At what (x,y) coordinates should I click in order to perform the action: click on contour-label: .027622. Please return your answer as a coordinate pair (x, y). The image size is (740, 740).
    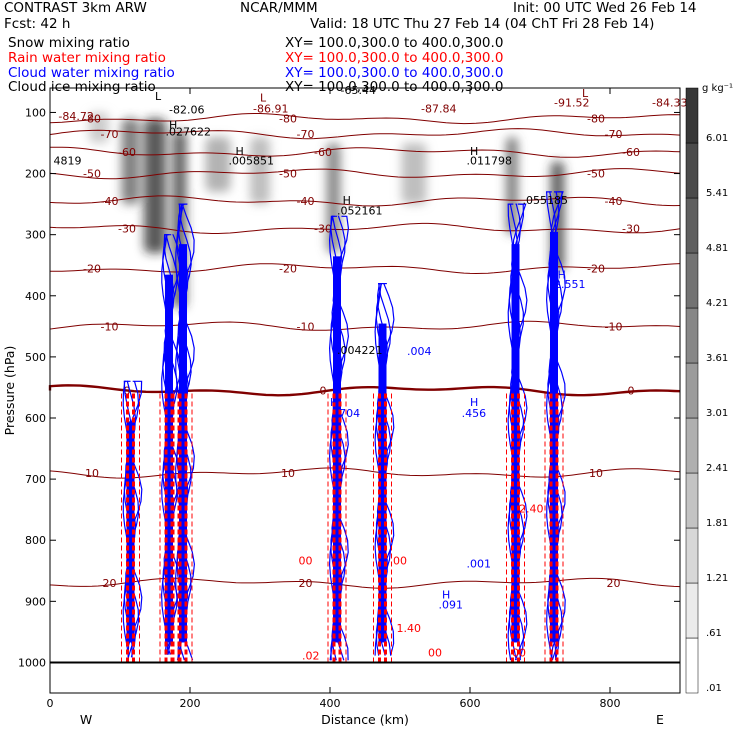
    Looking at the image, I should click on (189, 132).